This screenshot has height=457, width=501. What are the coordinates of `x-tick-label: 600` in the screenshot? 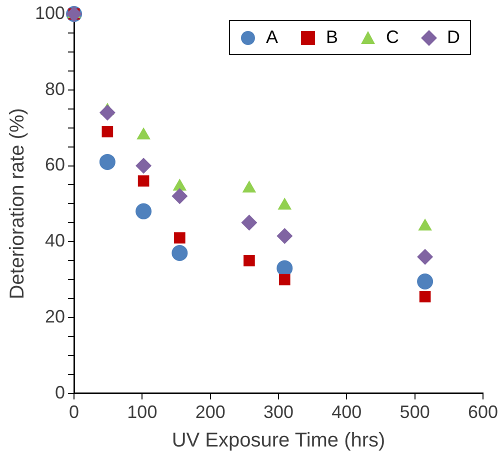 It's located at (483, 412).